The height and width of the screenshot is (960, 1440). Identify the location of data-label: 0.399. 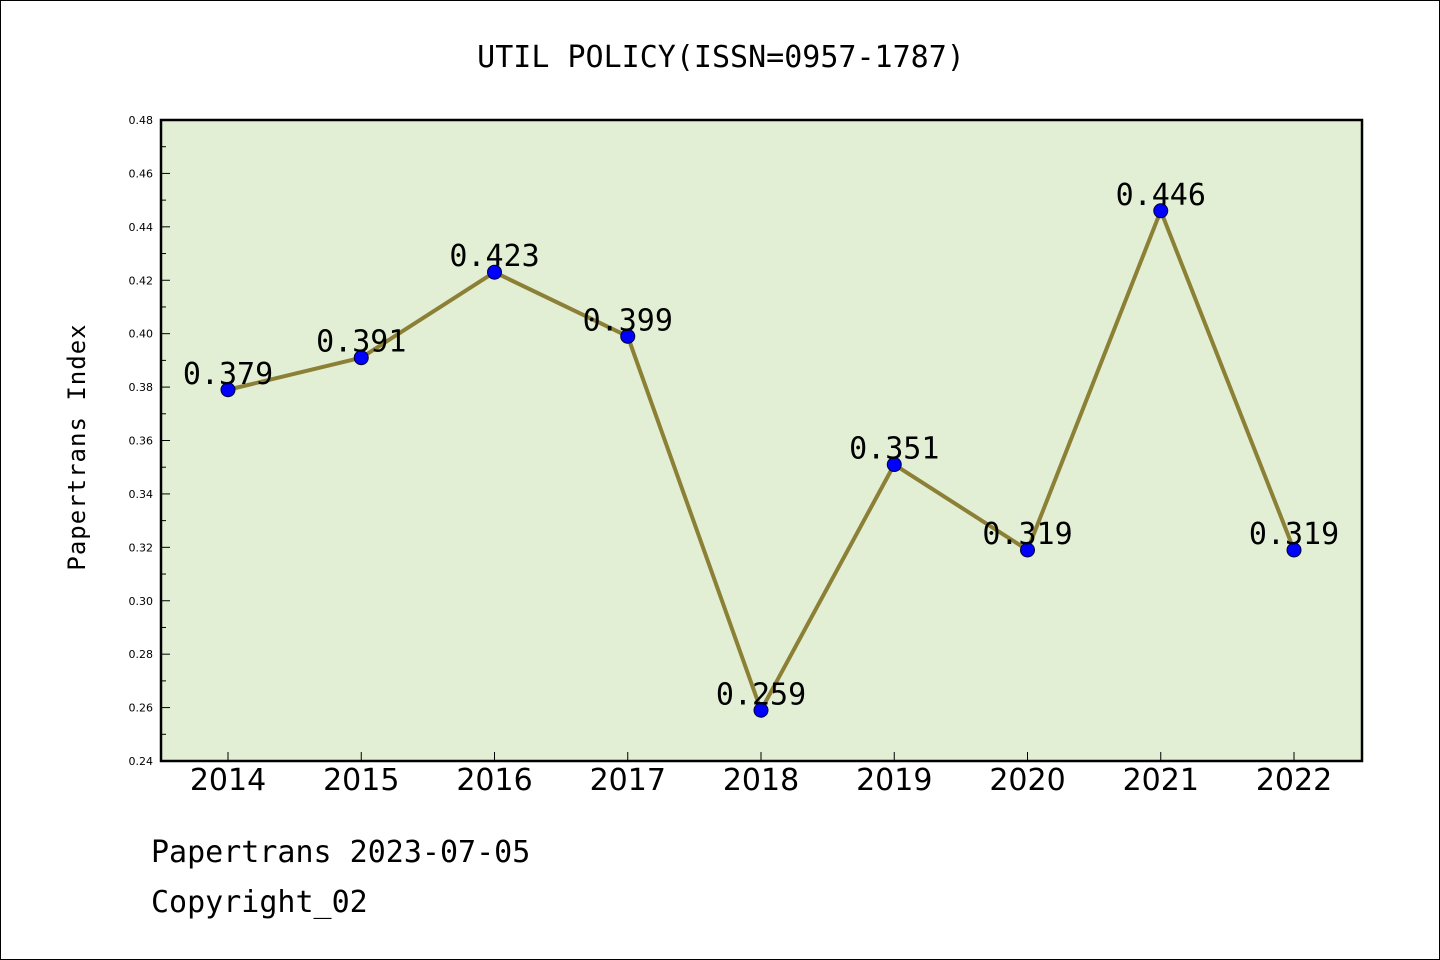
(628, 320).